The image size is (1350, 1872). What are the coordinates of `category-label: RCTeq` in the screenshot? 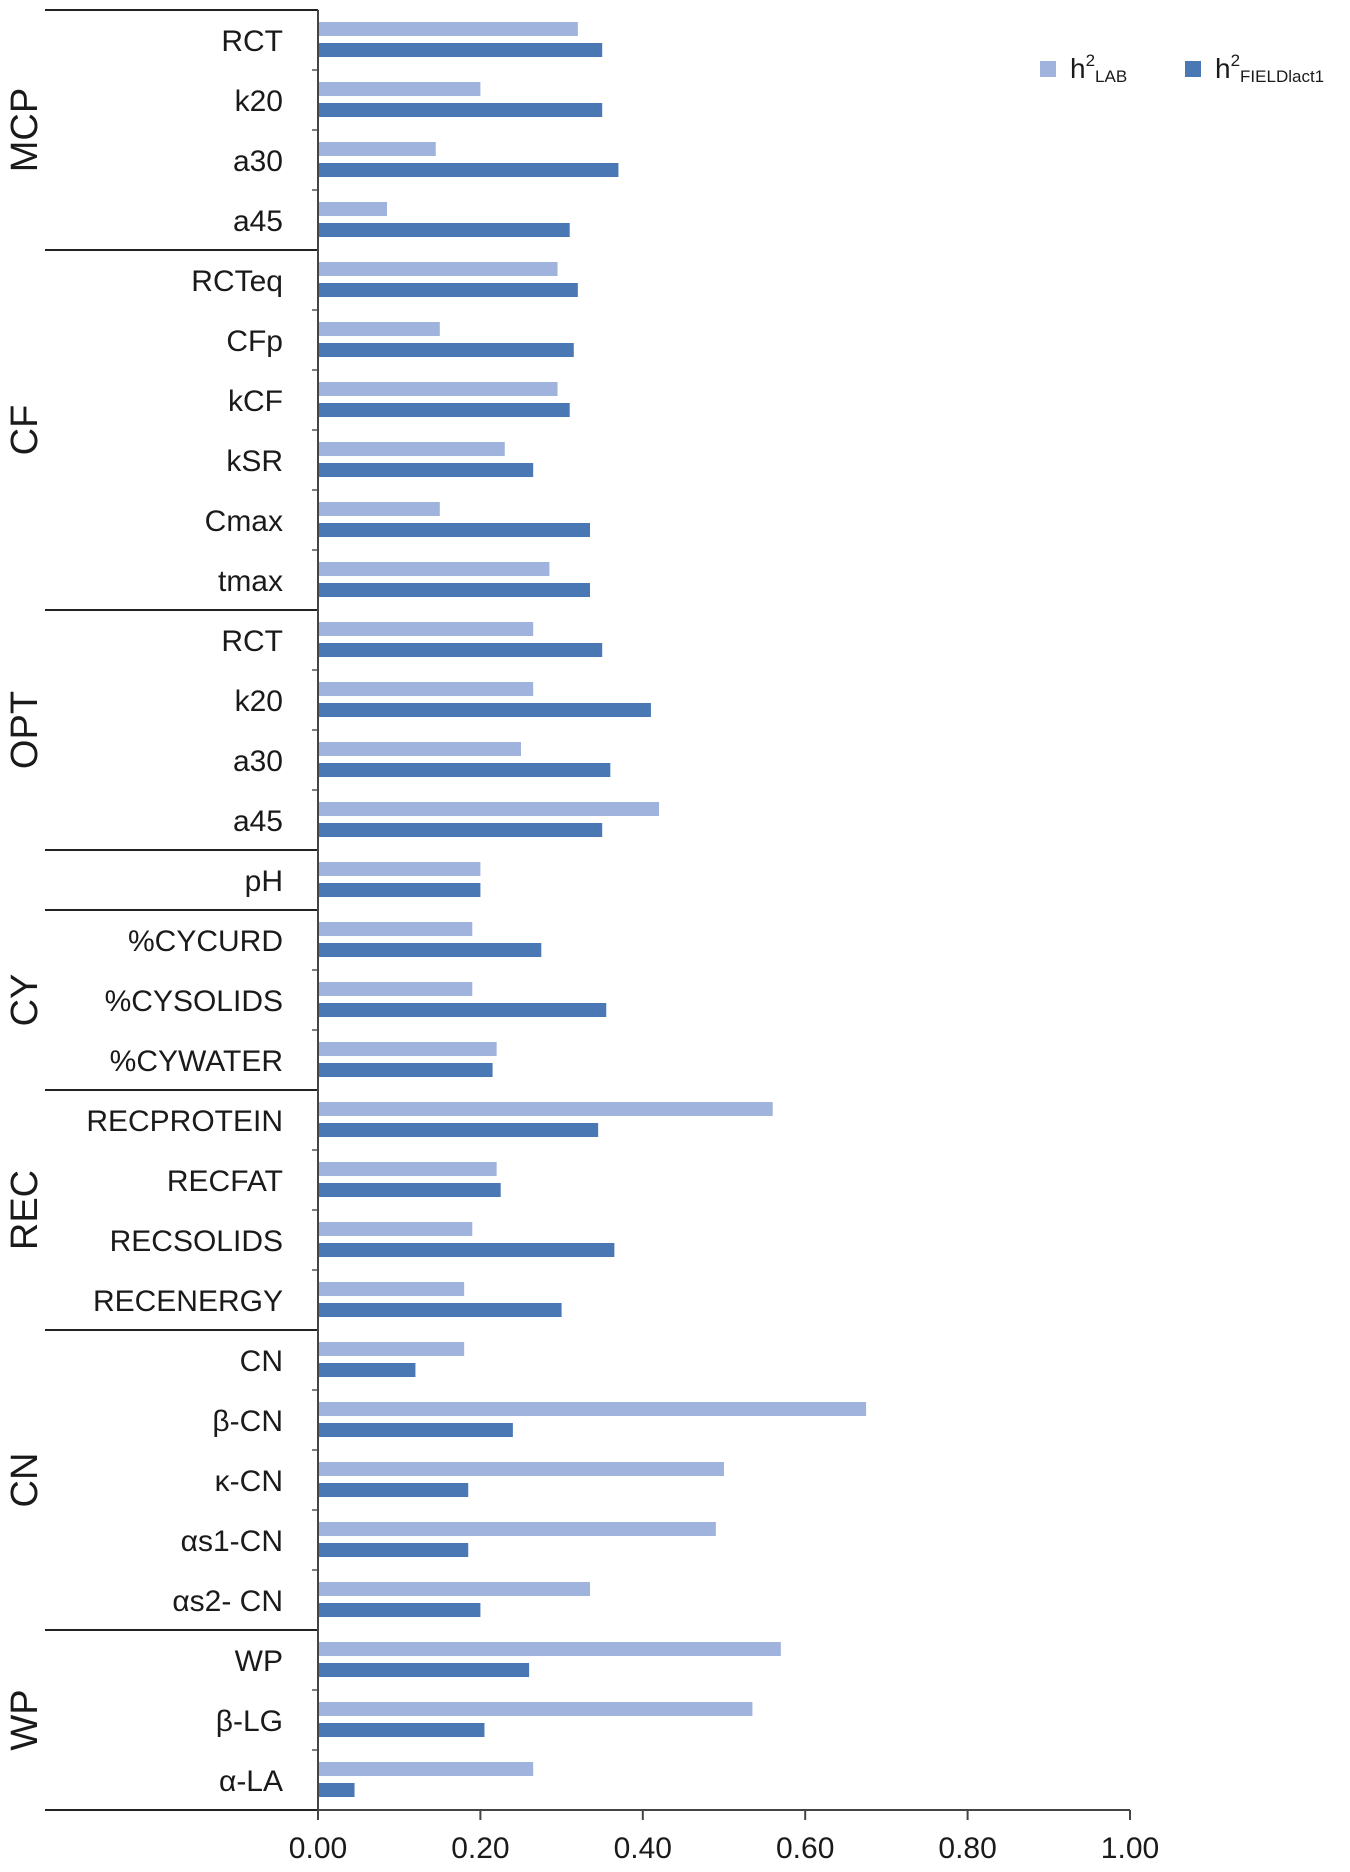 It's located at (237, 281).